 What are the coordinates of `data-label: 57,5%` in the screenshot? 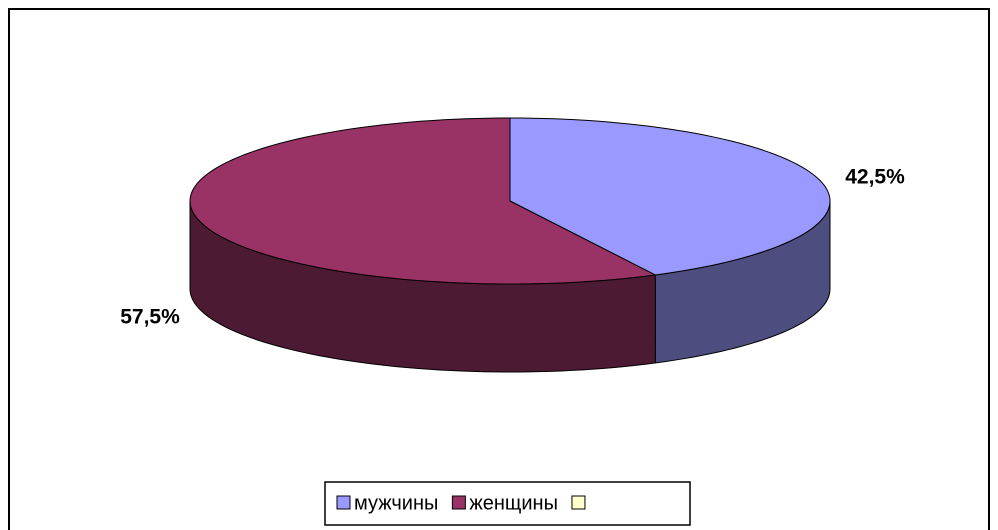 It's located at (150, 317).